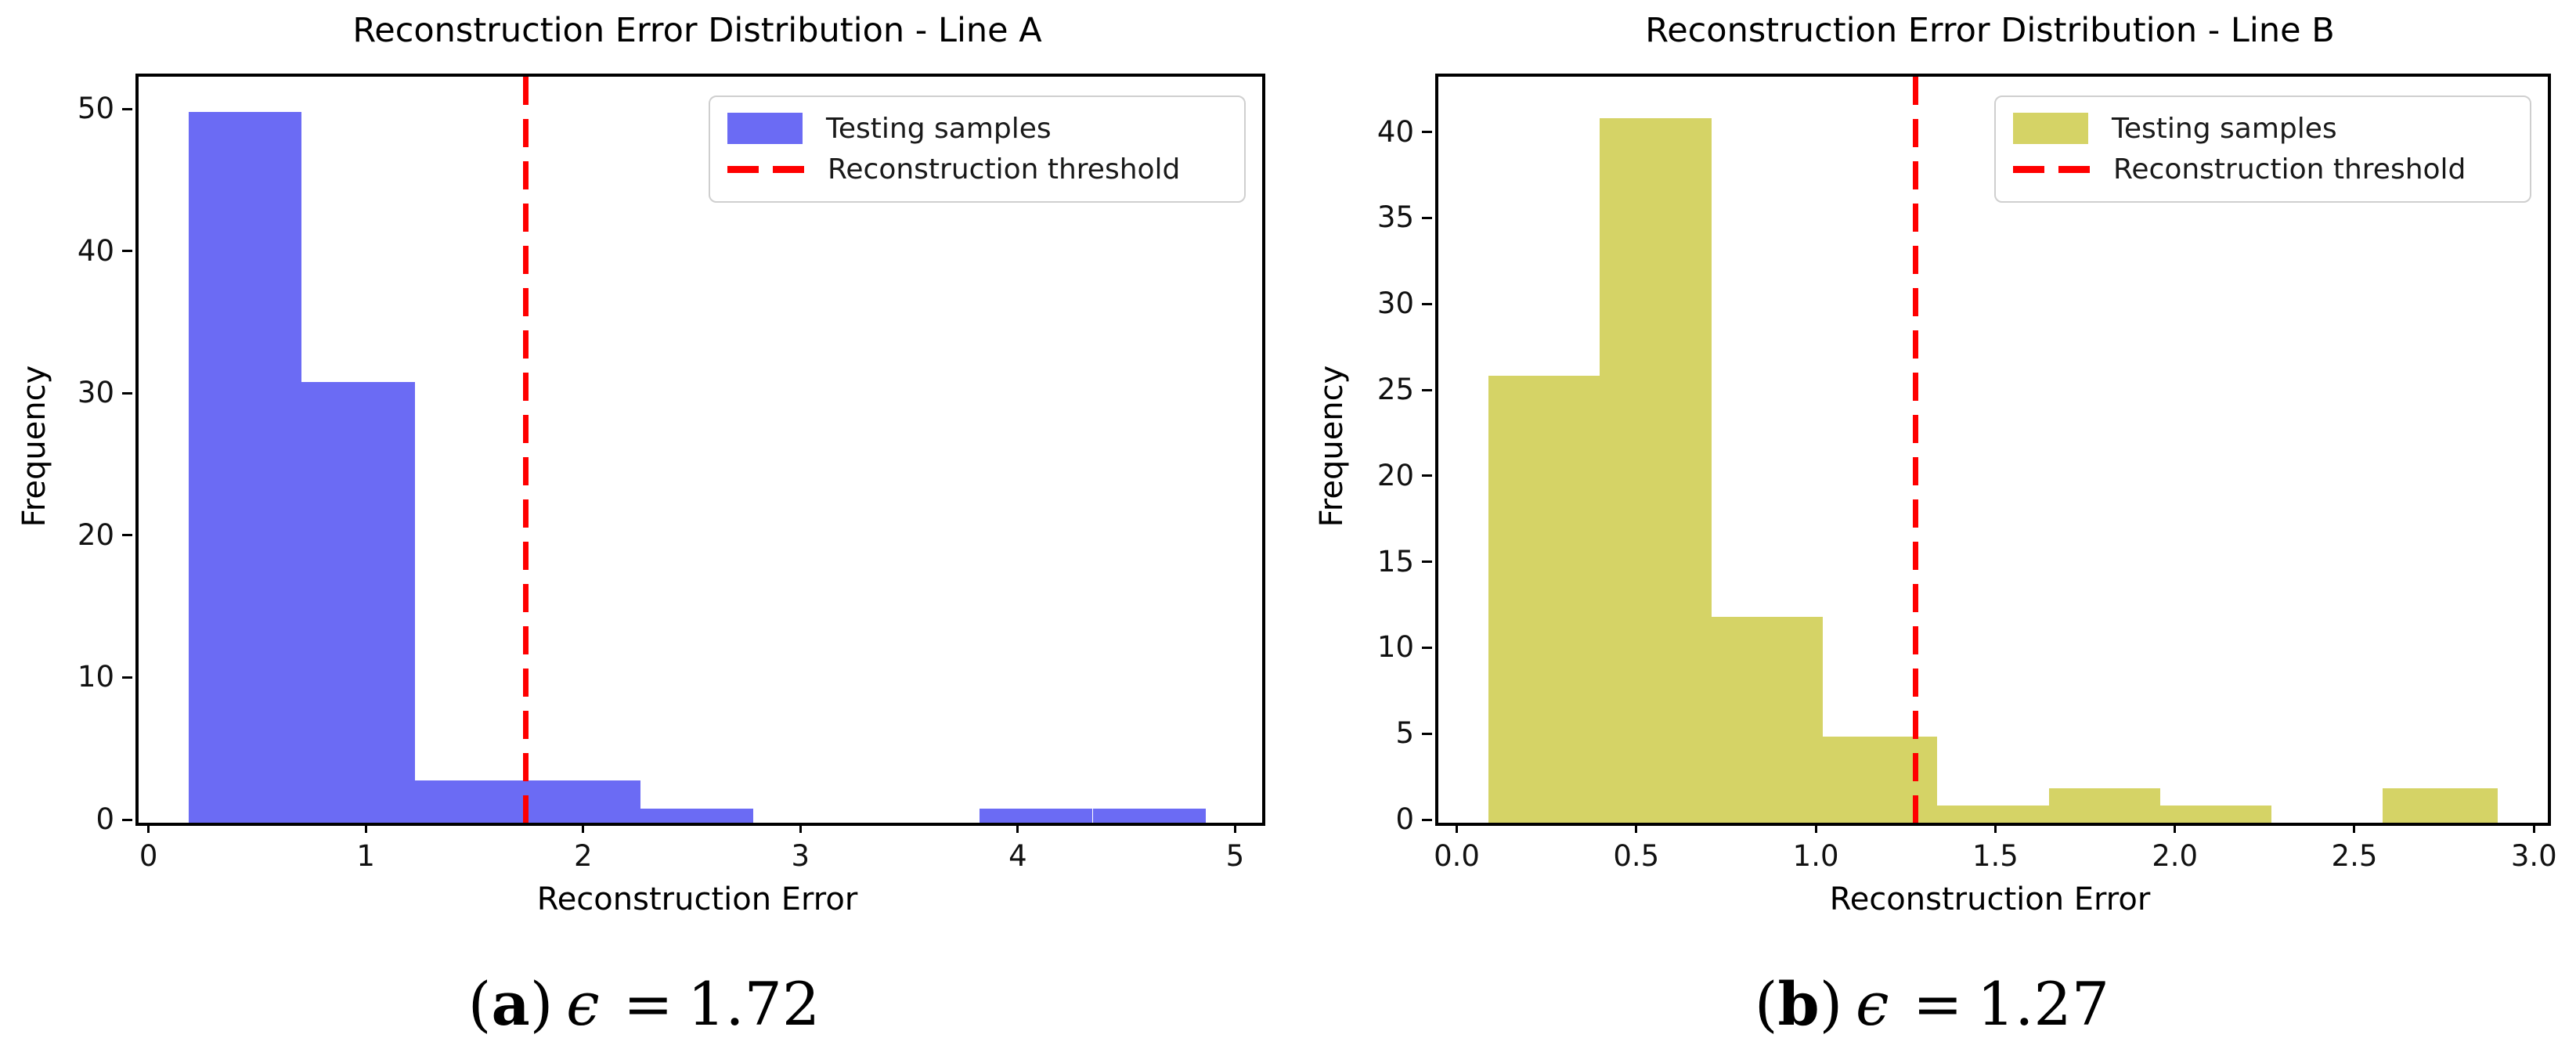  What do you see at coordinates (1395, 561) in the screenshot?
I see `y-tick-label: 15` at bounding box center [1395, 561].